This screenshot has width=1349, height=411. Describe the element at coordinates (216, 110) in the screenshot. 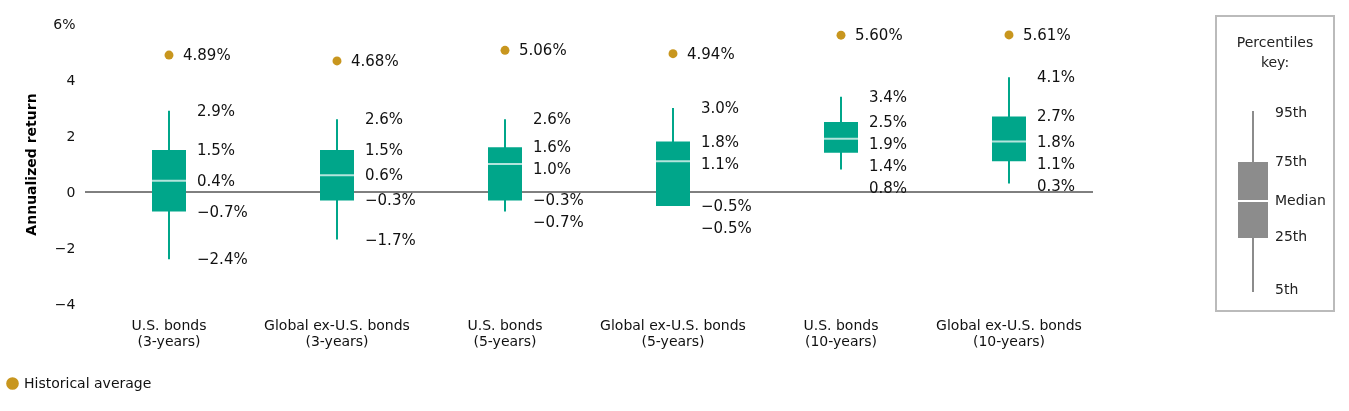

I see `text: 2.9%` at that location.